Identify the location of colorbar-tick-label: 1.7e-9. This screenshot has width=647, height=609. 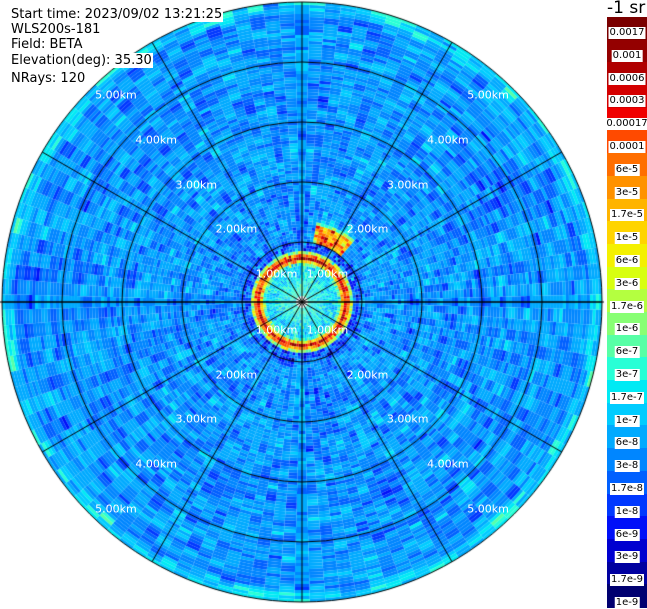
(627, 580).